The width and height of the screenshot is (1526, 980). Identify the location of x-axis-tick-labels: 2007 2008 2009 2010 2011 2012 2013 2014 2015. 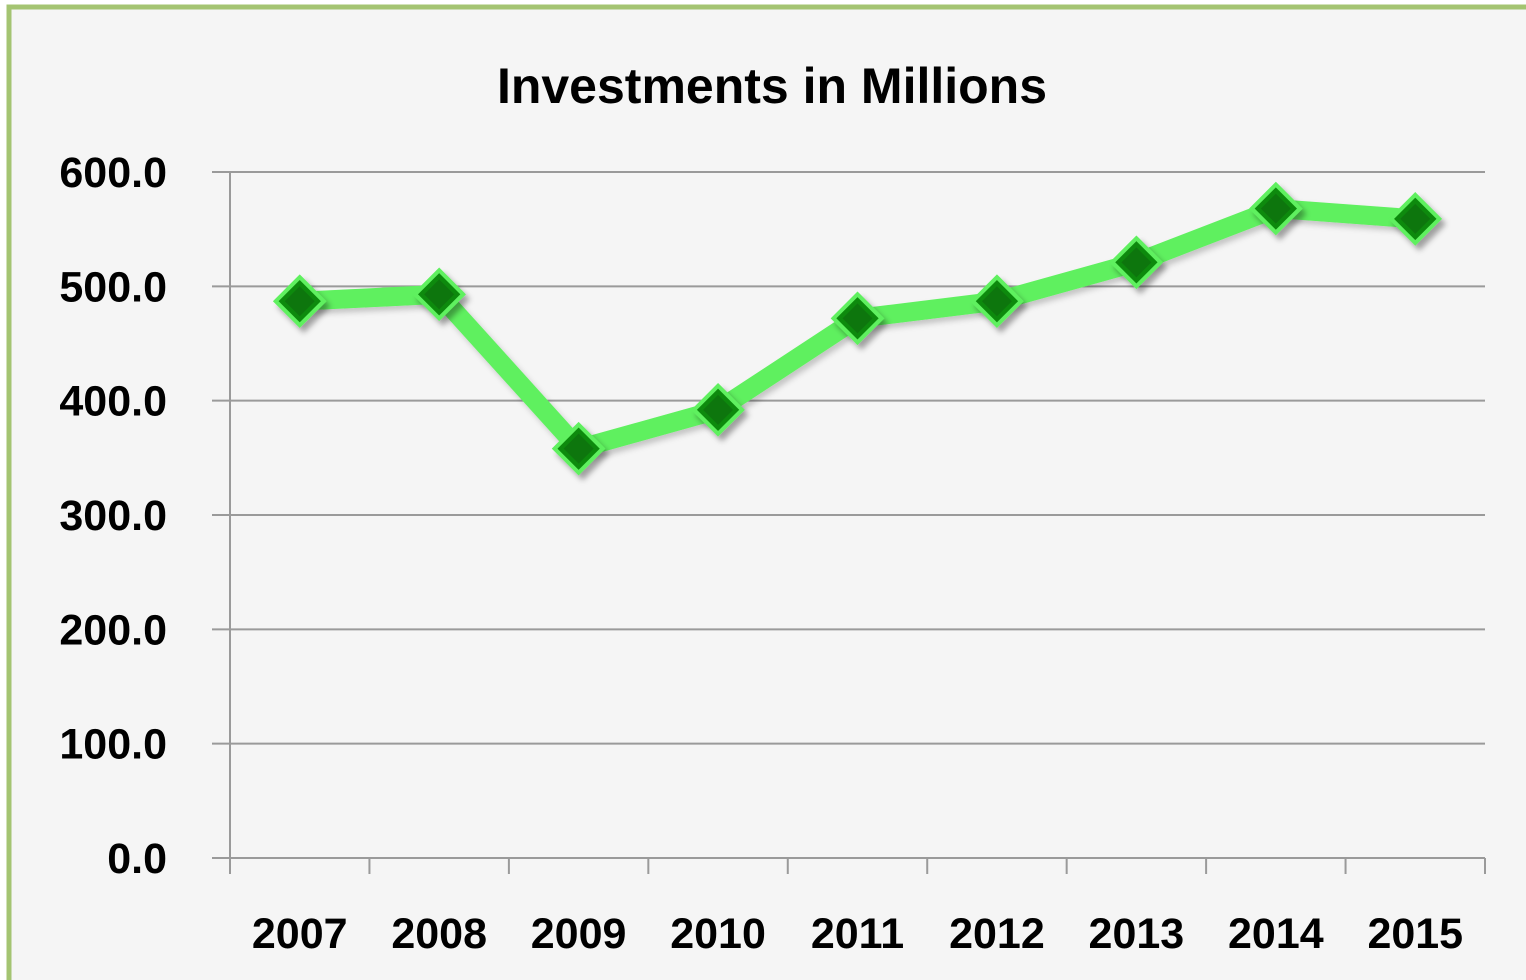
(857, 934).